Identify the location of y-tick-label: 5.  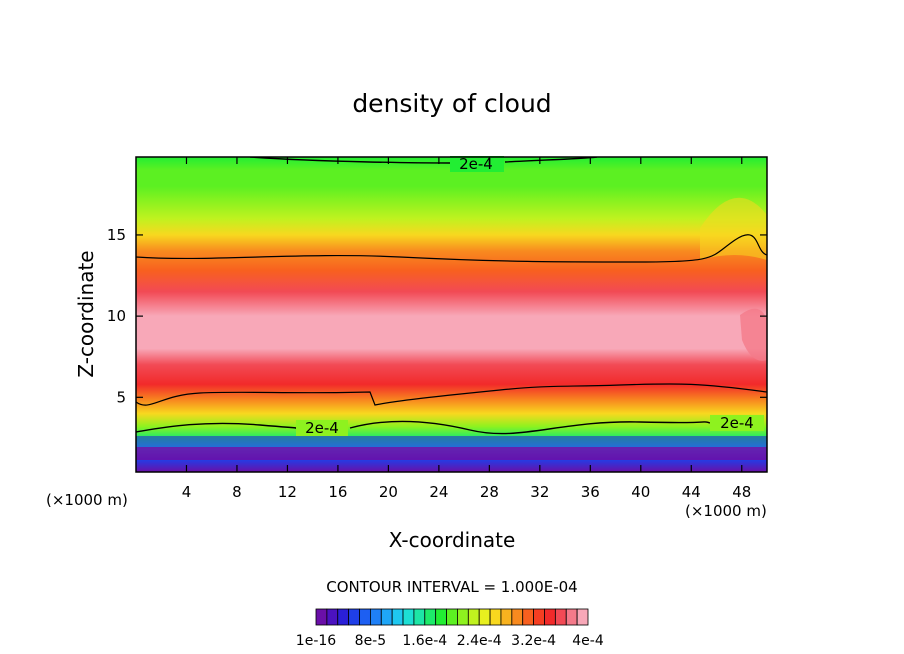
(121, 397).